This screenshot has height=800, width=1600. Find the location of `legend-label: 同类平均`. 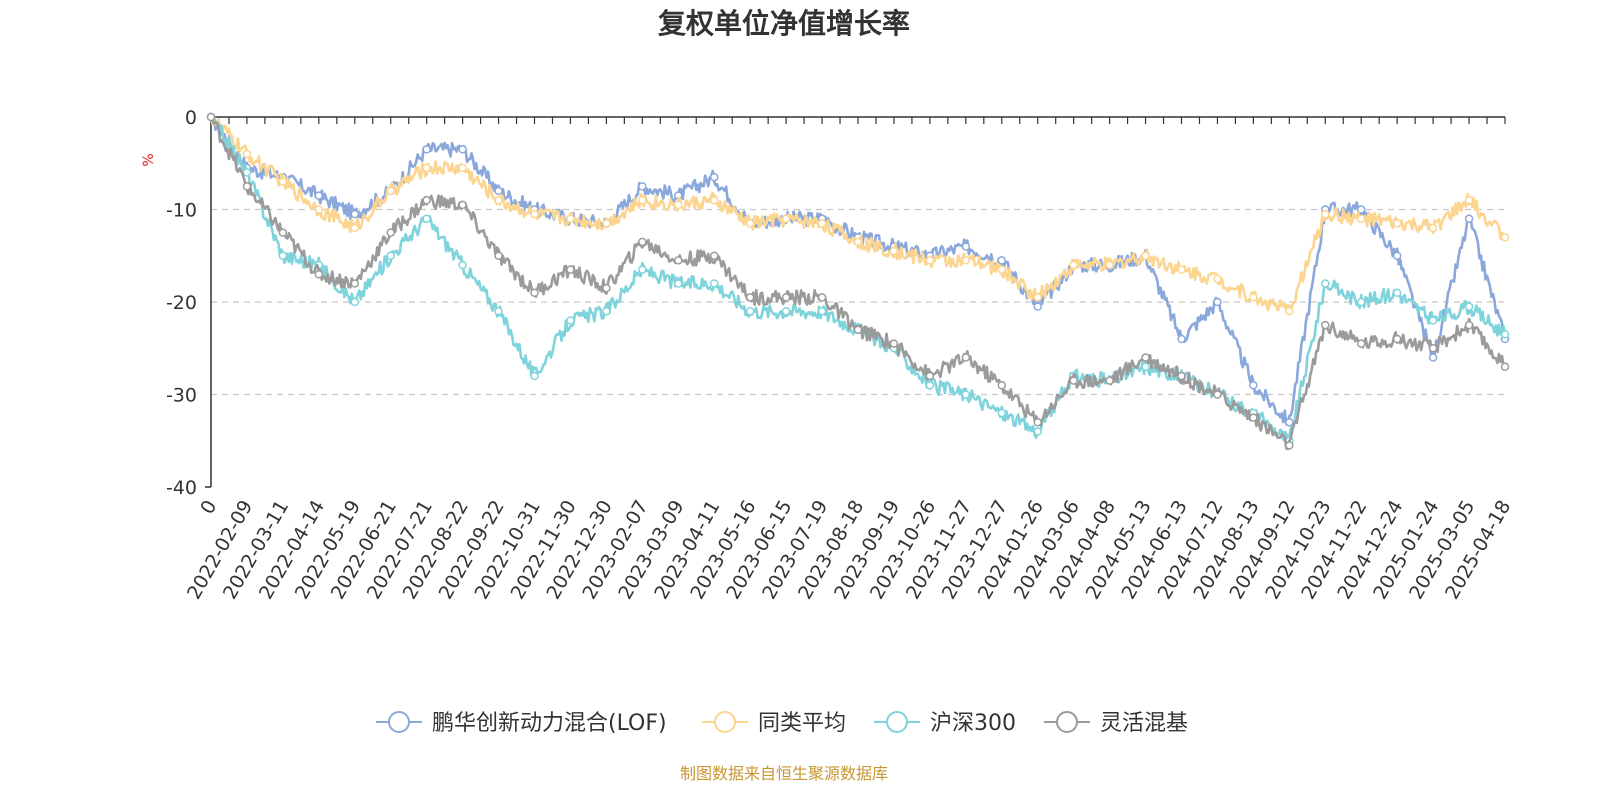

legend-label: 同类平均 is located at coordinates (802, 723).